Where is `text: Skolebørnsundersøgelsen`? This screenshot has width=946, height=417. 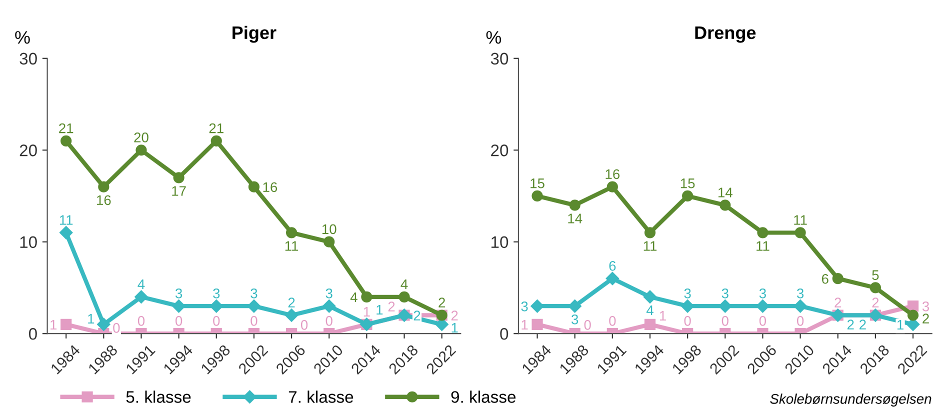 text: Skolebørnsundersøgelsen is located at coordinates (851, 400).